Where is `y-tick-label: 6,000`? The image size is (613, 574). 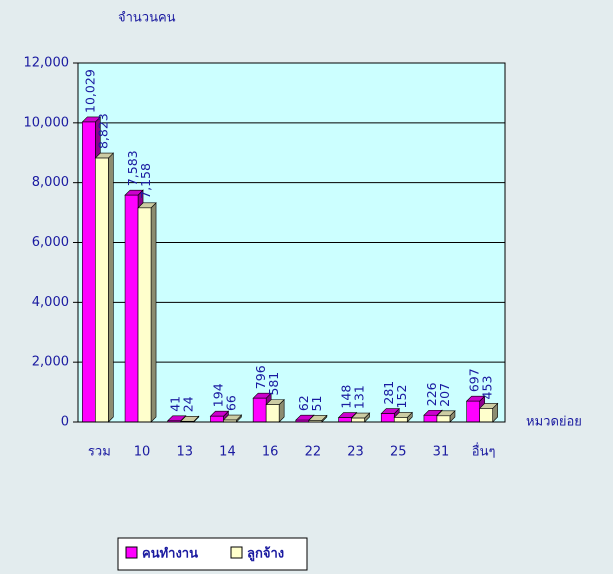 y-tick-label: 6,000 is located at coordinates (50, 242).